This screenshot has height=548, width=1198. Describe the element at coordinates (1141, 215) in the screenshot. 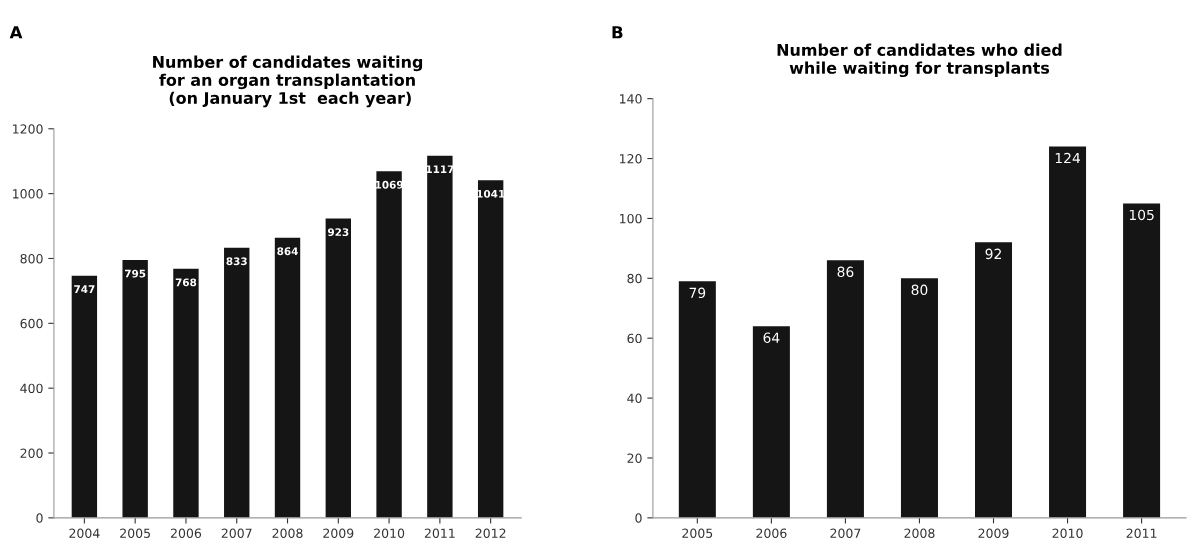

I see `data-label: 105` at that location.